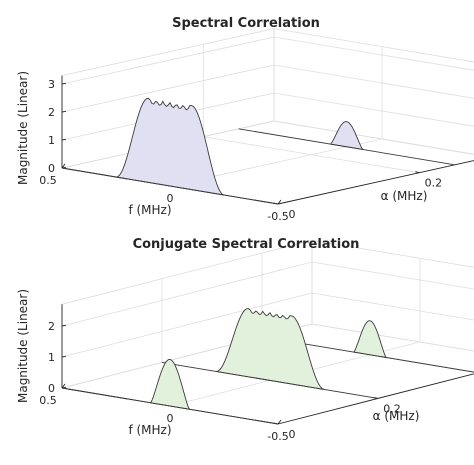 The image size is (474, 465). Describe the element at coordinates (51, 84) in the screenshot. I see `z-tick-label: 3` at that location.